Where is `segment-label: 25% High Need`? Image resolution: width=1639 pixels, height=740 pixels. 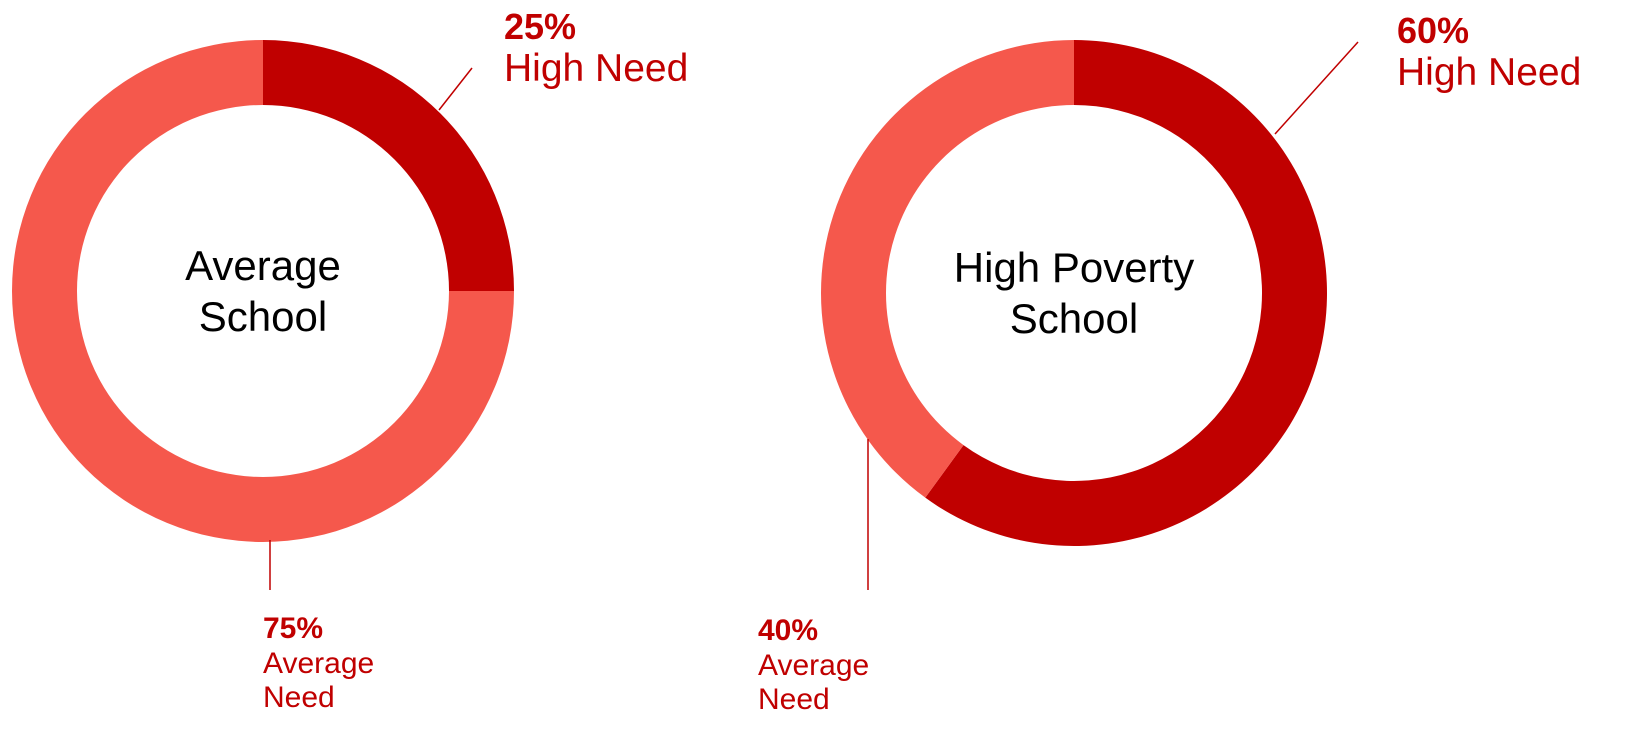 segment-label: 25% High Need is located at coordinates (654, 49).